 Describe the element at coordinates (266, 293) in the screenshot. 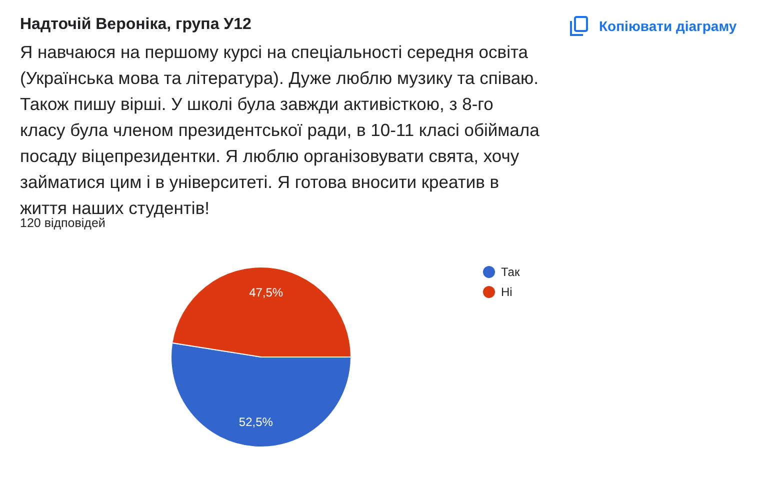

I see `data-label: 47,5%` at that location.